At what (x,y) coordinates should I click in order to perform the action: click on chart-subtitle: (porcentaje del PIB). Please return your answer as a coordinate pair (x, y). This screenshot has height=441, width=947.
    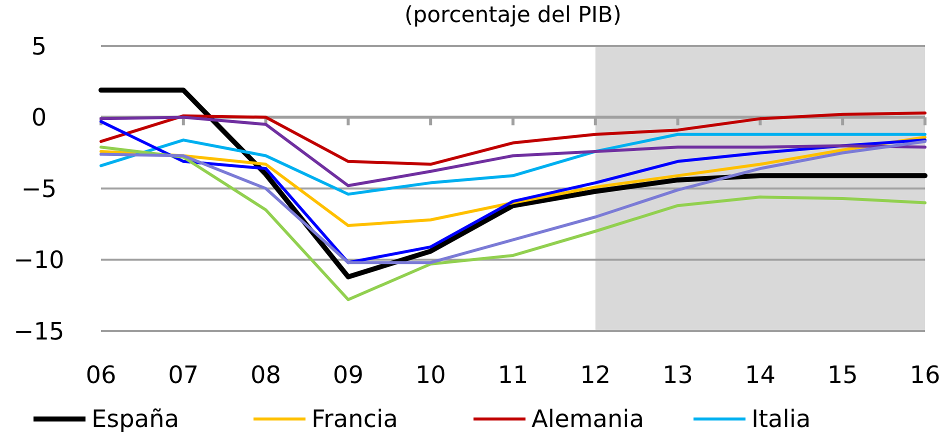
    Looking at the image, I should click on (513, 15).